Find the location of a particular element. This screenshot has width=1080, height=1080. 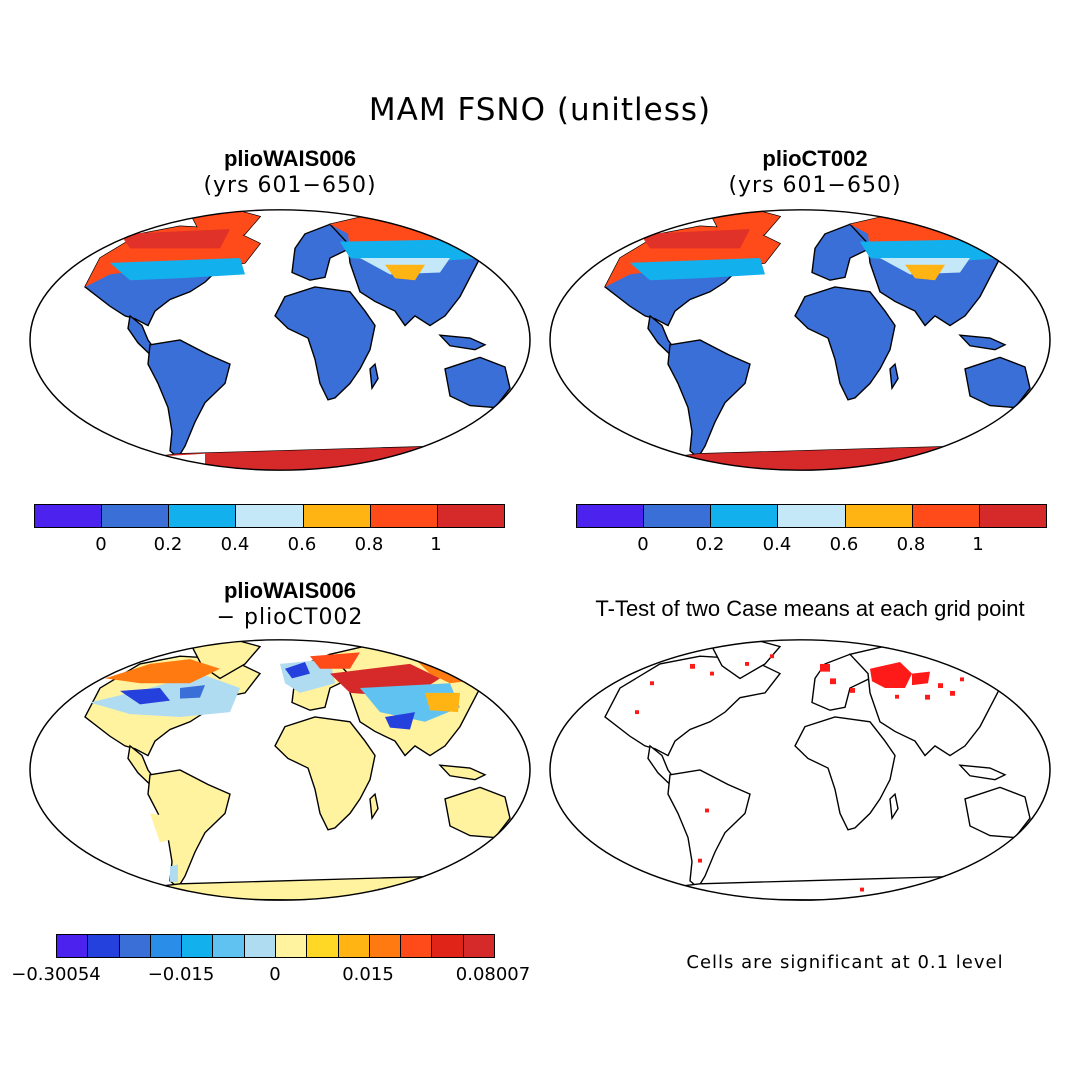

colorbar-bottom-left is located at coordinates (275, 946).